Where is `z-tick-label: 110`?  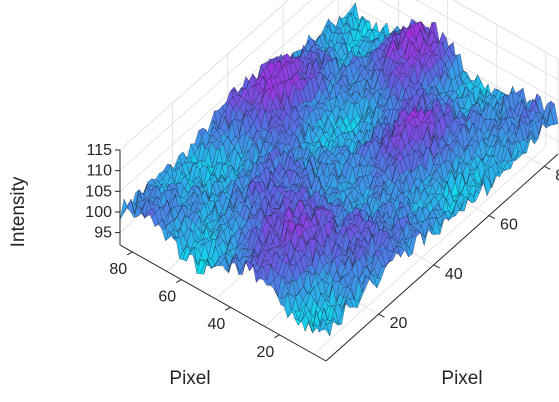
z-tick-label: 110 is located at coordinates (99, 171).